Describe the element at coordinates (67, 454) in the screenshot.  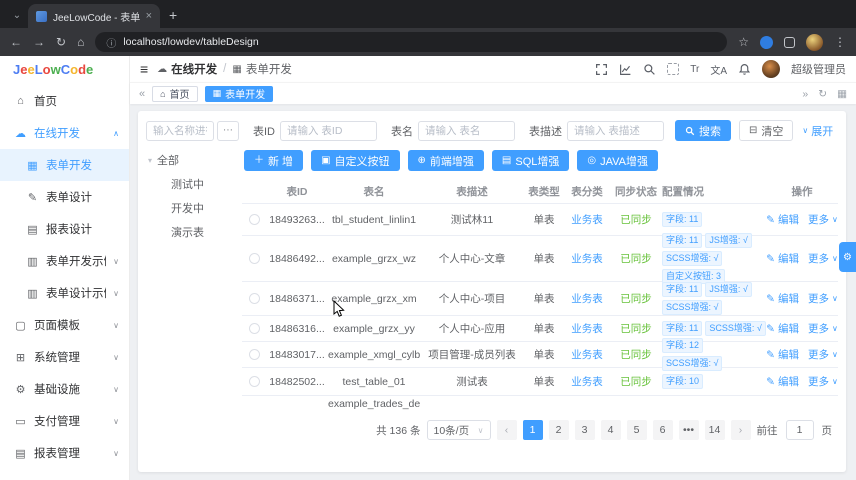
I see `sidebar-item-report-mgmt: ▤ 报表管理 ∨` at that location.